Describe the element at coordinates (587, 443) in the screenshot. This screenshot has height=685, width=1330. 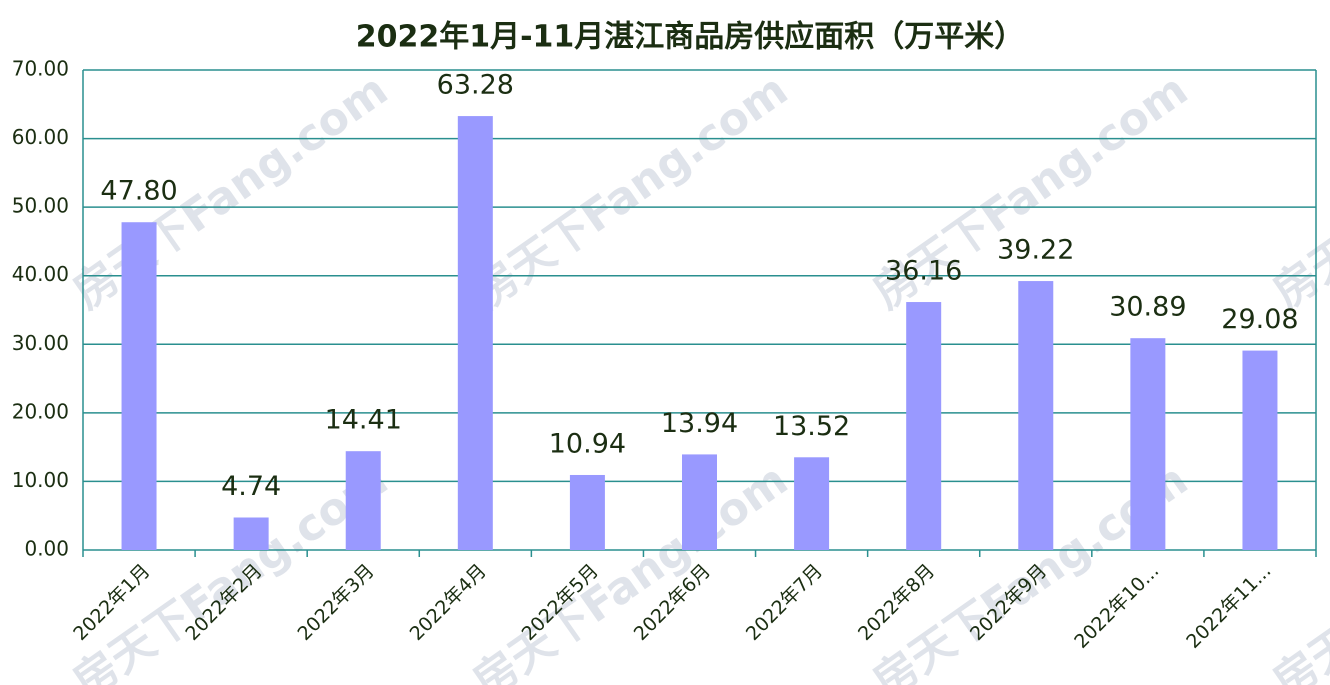
I see `value-label: 10.94` at that location.